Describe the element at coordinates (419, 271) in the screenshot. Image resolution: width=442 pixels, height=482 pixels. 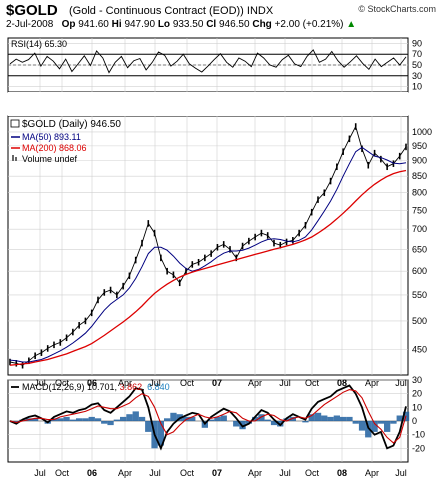
I see `price-ytick-label: 600` at that location.